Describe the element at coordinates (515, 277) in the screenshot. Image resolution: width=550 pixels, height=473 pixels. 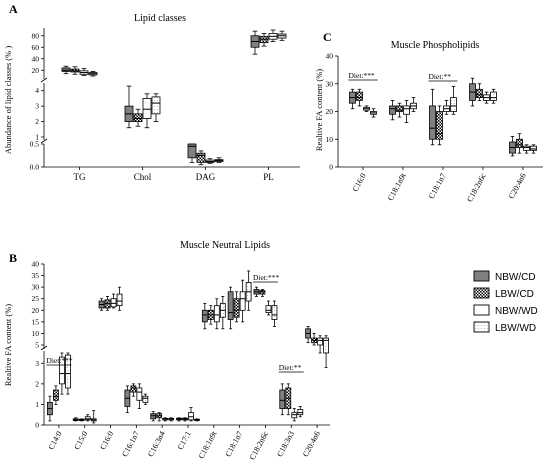
I see `legend-label: NBW/CD` at that location.